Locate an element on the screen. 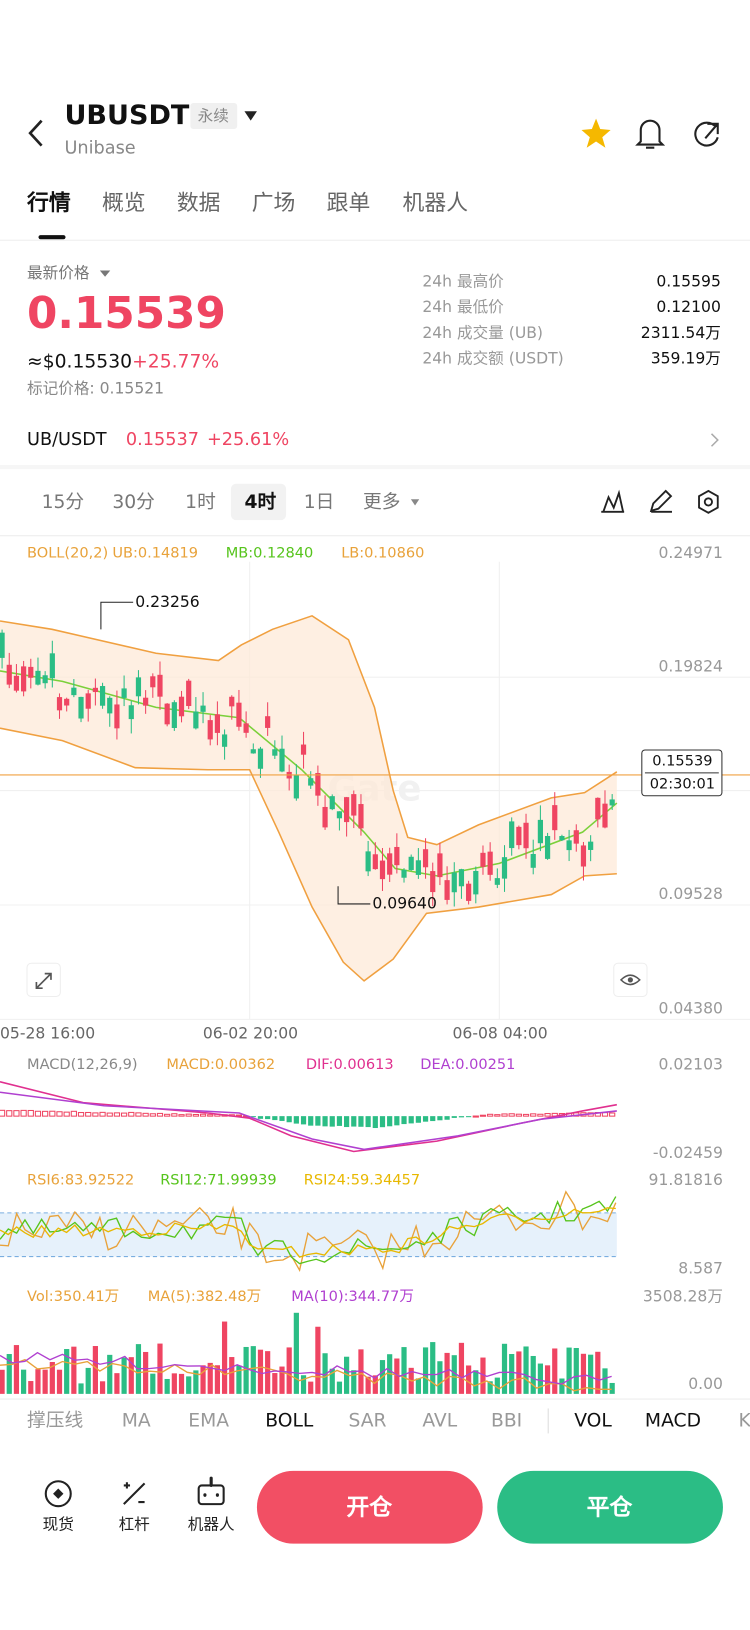  indicator-tab: SAR is located at coordinates (367, 1420).